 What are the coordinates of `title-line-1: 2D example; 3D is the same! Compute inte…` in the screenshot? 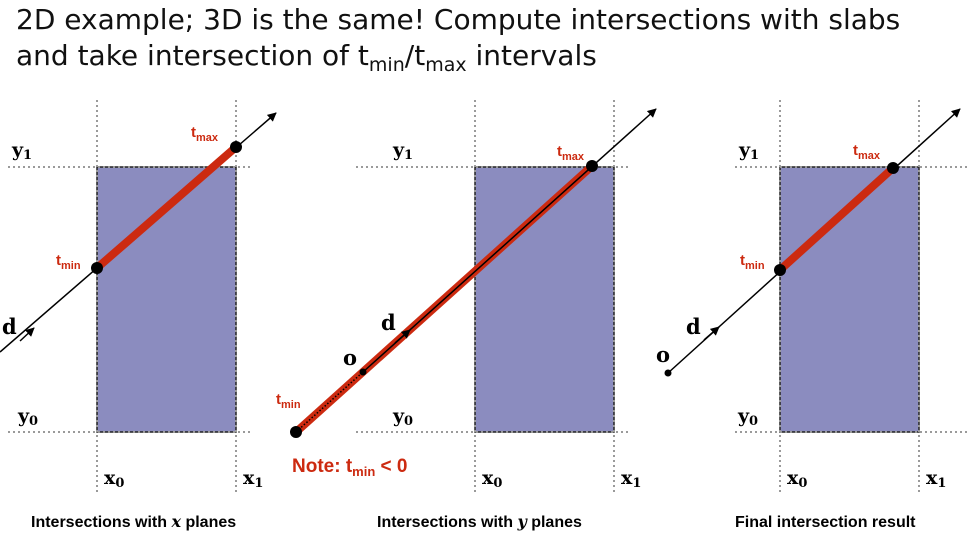 It's located at (458, 19).